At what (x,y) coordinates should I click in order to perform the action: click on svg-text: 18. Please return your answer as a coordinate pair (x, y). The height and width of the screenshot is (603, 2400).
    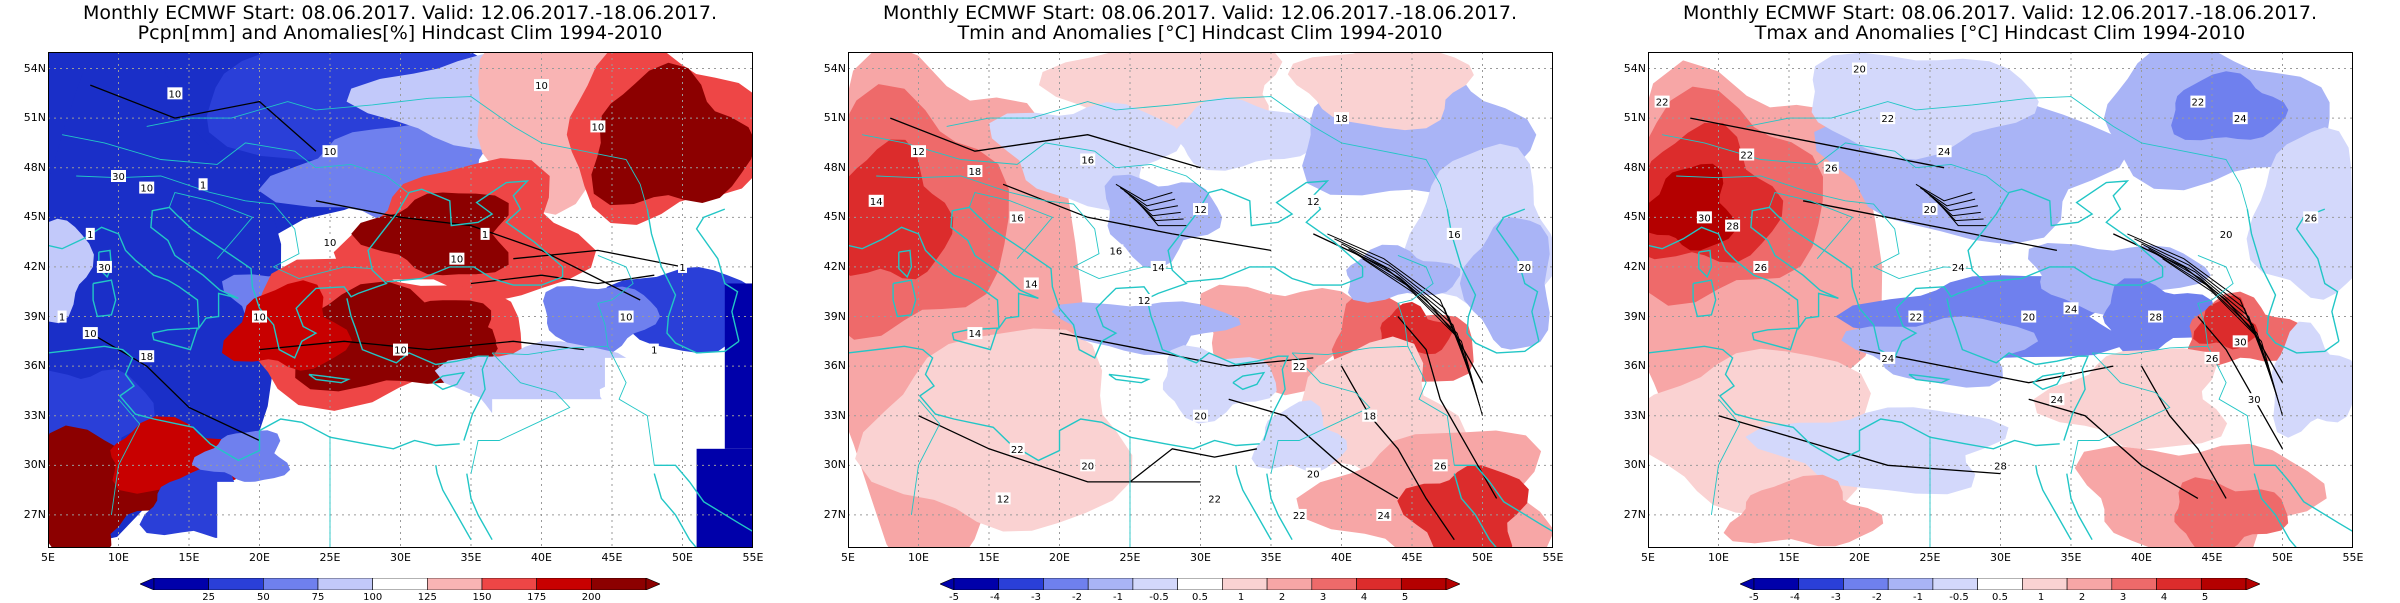
    Looking at the image, I should click on (1341, 119).